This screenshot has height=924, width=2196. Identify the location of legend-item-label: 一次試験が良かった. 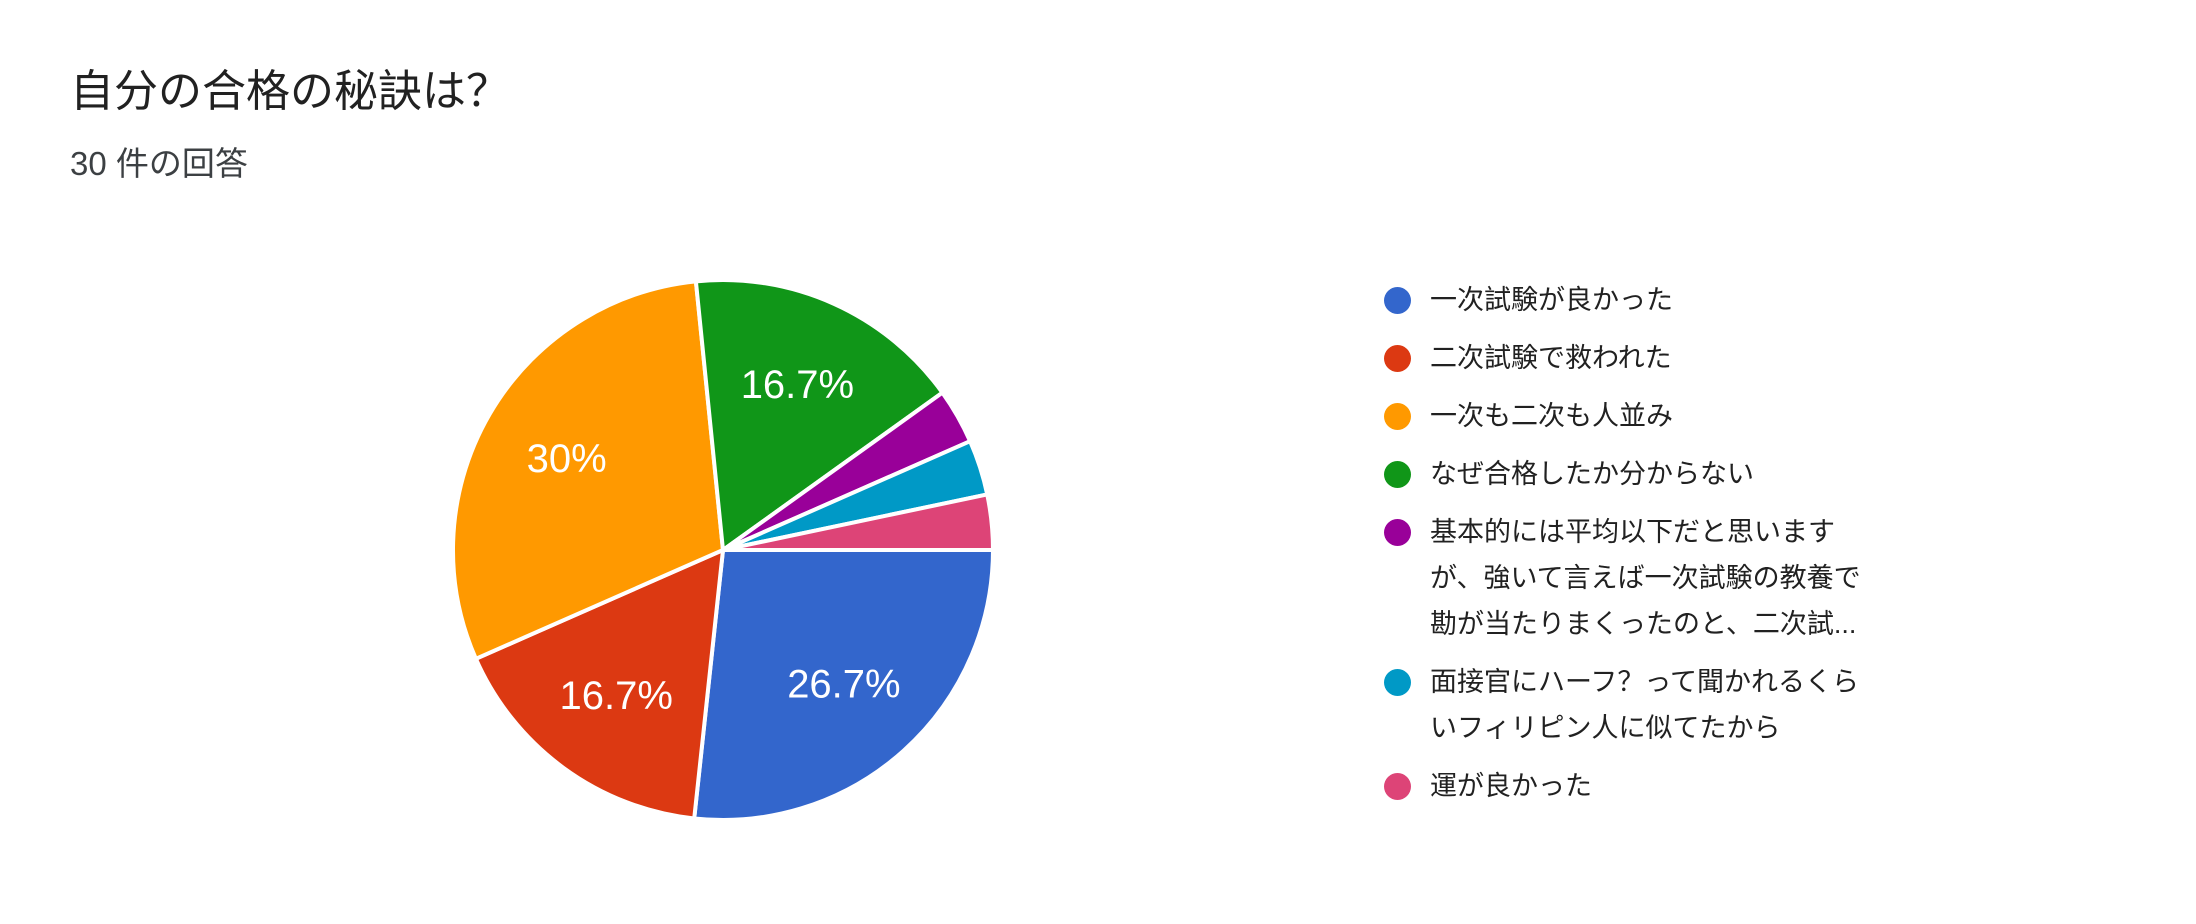
(1551, 300).